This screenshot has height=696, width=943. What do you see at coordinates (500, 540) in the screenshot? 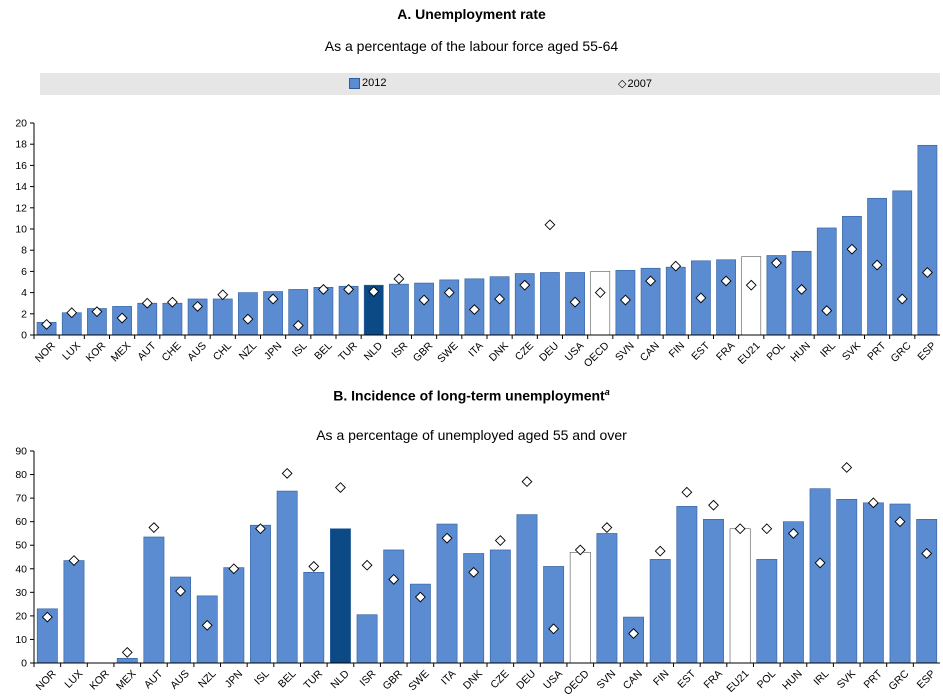
I see `marker-2007-cze` at bounding box center [500, 540].